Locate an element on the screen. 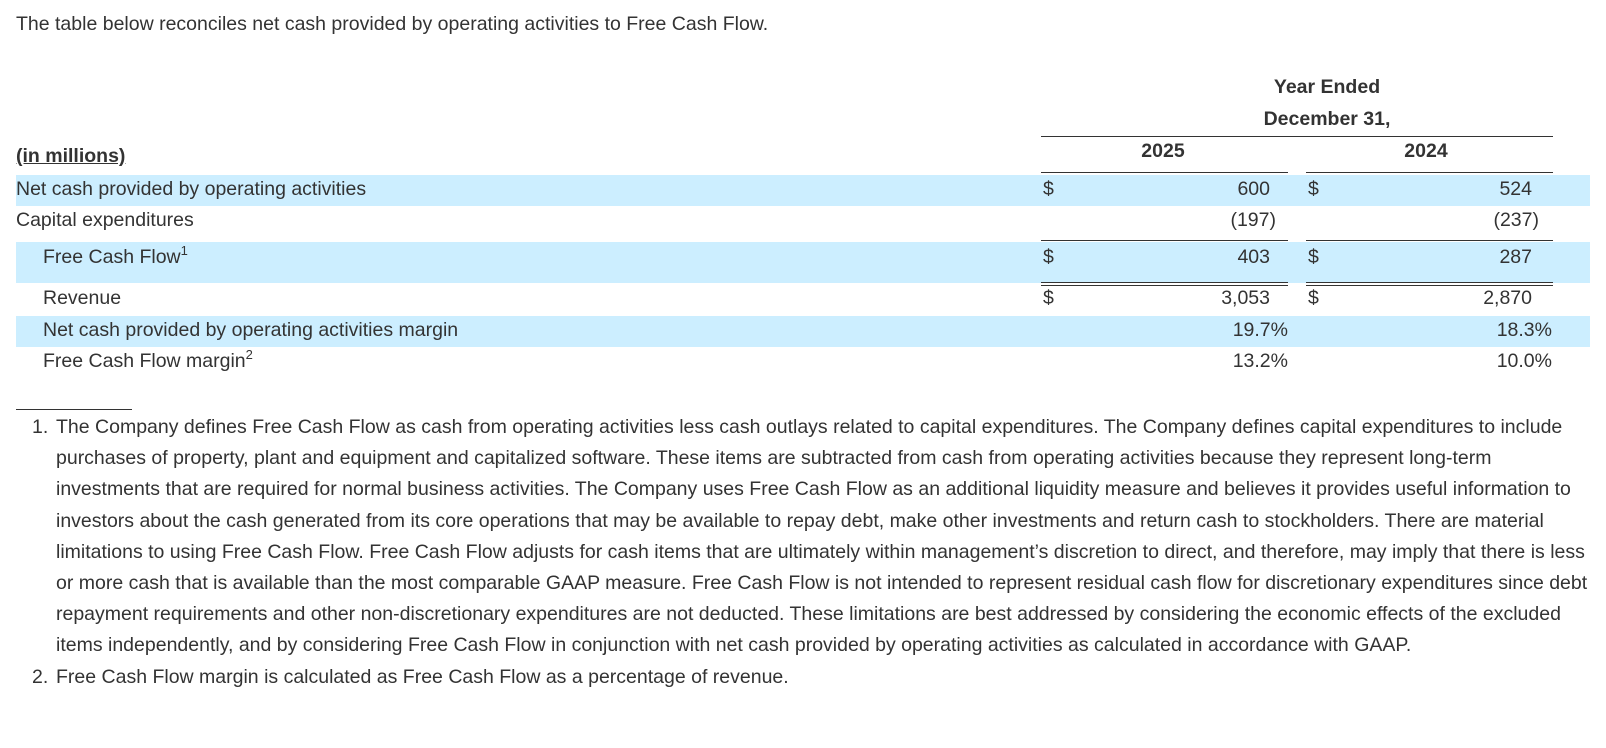 The image size is (1606, 748). total-rule-2025-b is located at coordinates (1164, 285).